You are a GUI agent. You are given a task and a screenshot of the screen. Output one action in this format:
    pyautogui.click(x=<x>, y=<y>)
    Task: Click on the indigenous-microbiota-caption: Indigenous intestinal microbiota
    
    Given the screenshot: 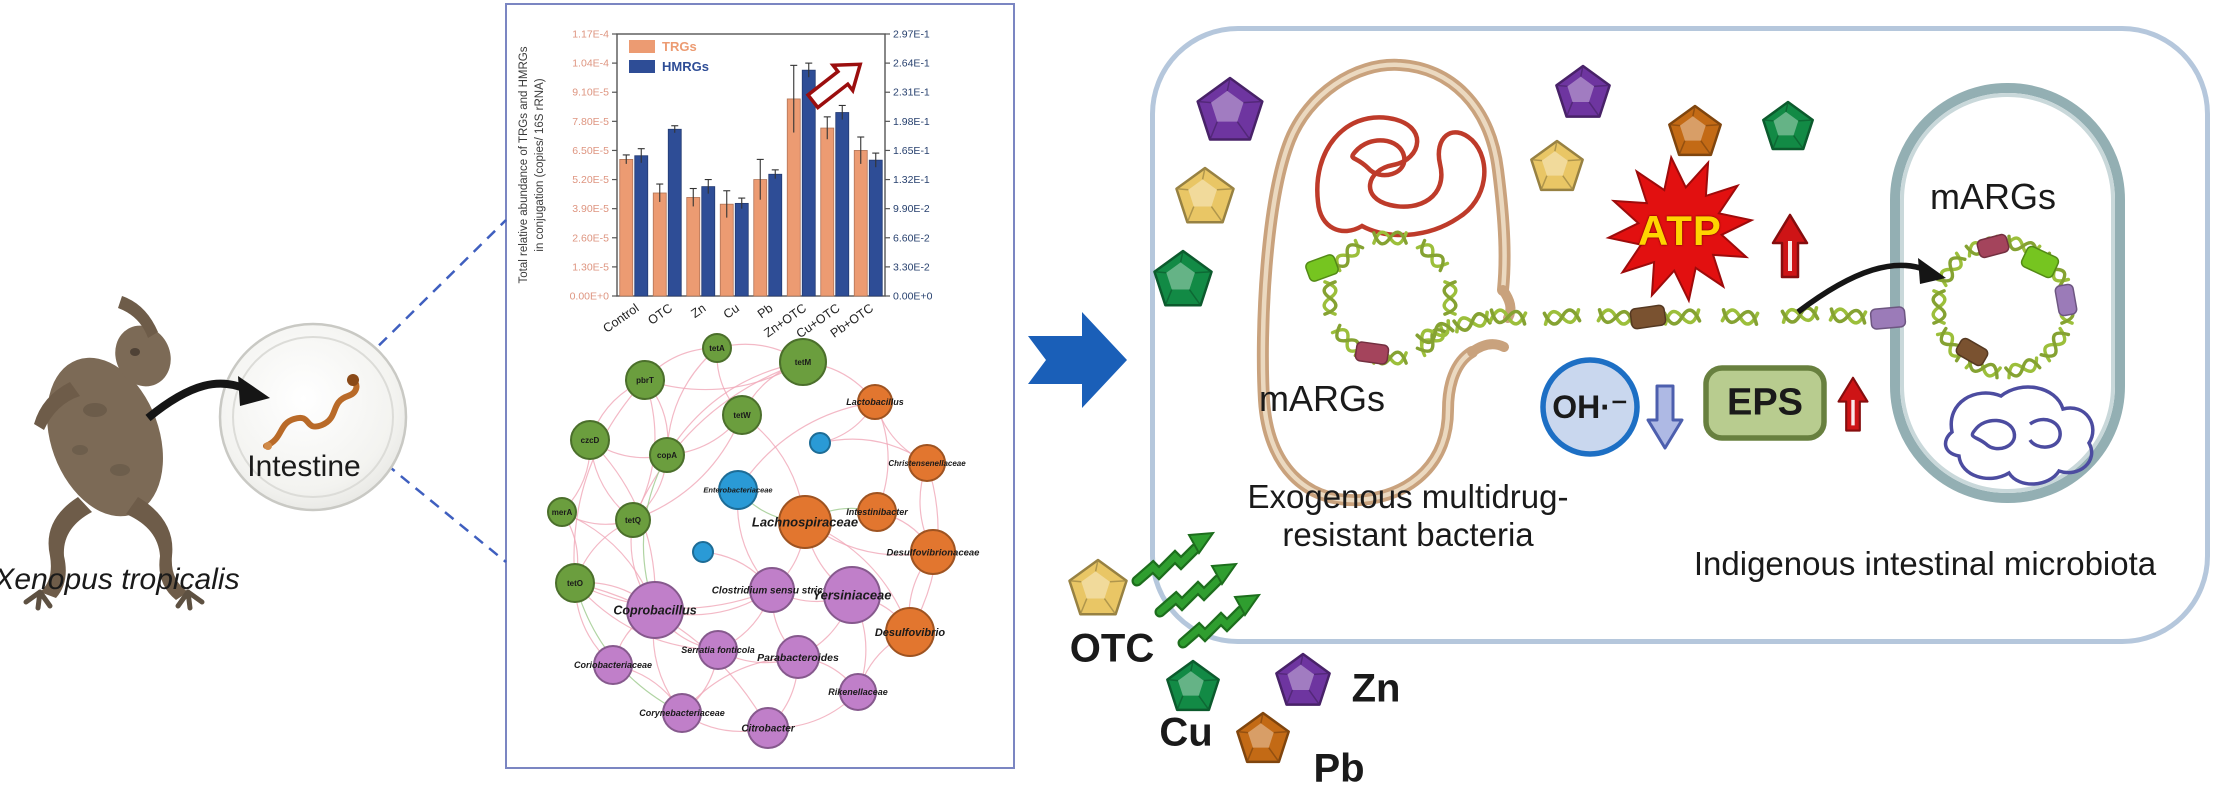 What is the action you would take?
    pyautogui.click(x=1925, y=563)
    